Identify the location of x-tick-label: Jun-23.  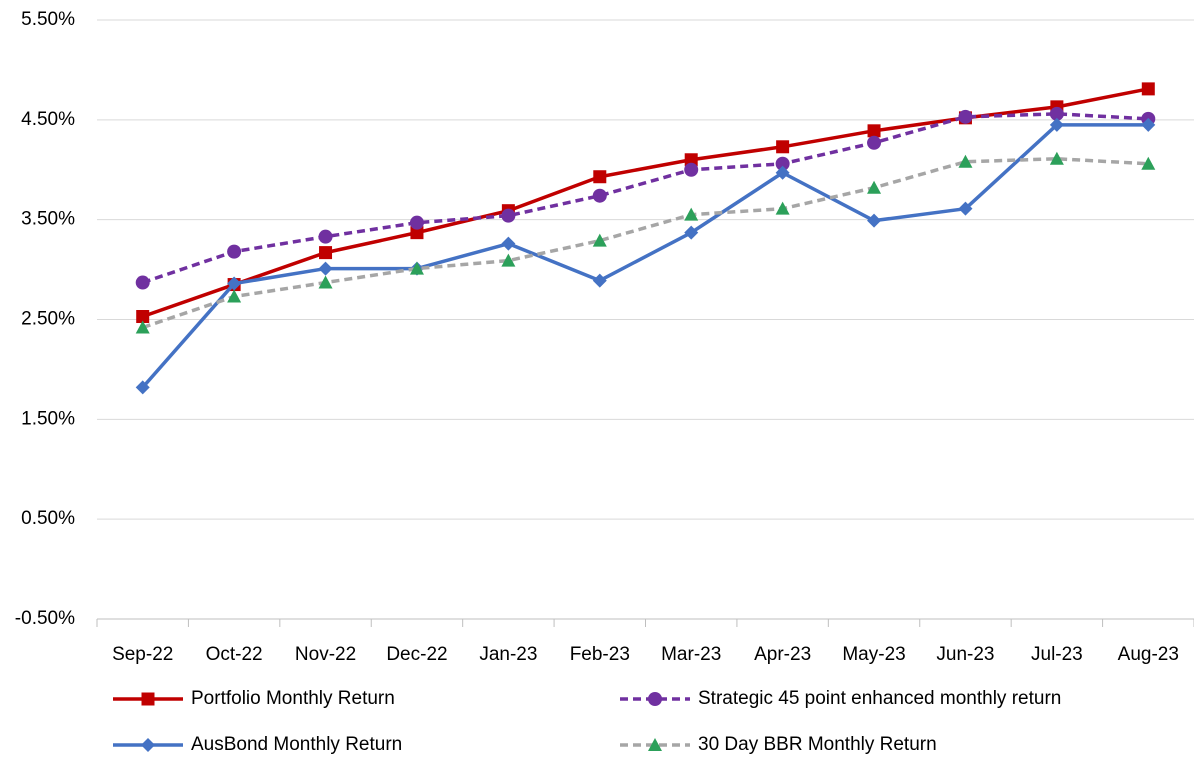
(965, 654).